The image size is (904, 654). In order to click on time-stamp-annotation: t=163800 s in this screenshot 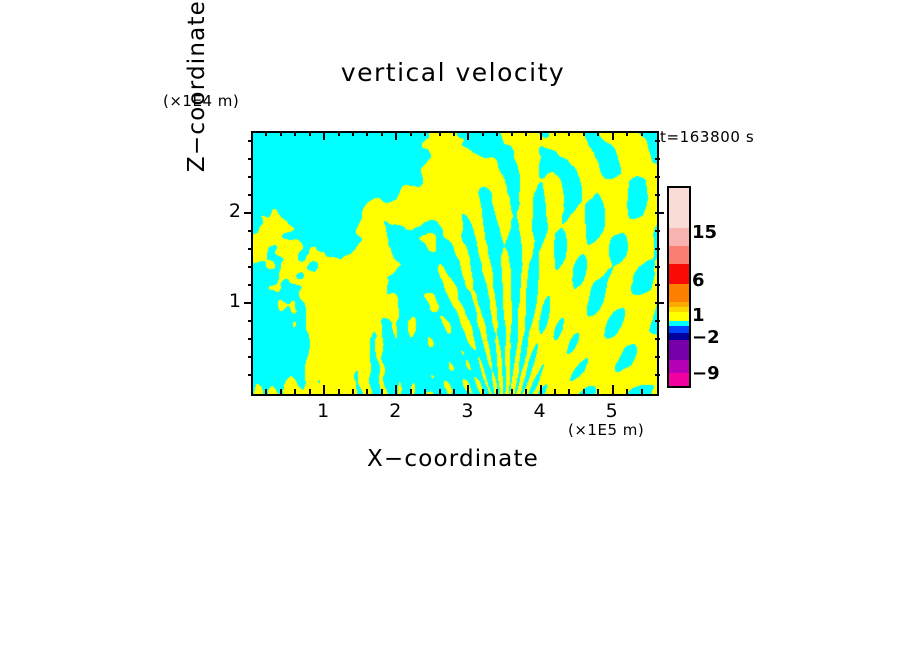, I will do `click(707, 137)`.